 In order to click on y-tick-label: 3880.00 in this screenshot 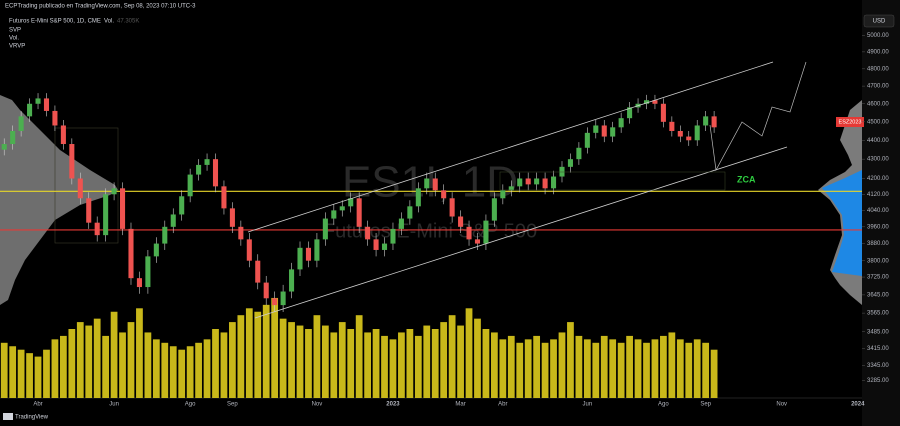, I will do `click(878, 244)`.